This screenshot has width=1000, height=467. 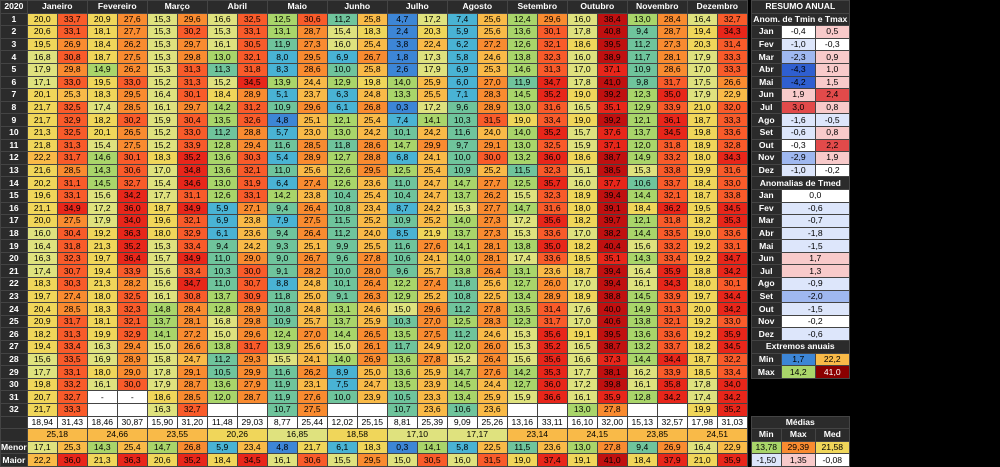 What do you see at coordinates (282, 372) in the screenshot?
I see `temperature-cell: 11,6` at bounding box center [282, 372].